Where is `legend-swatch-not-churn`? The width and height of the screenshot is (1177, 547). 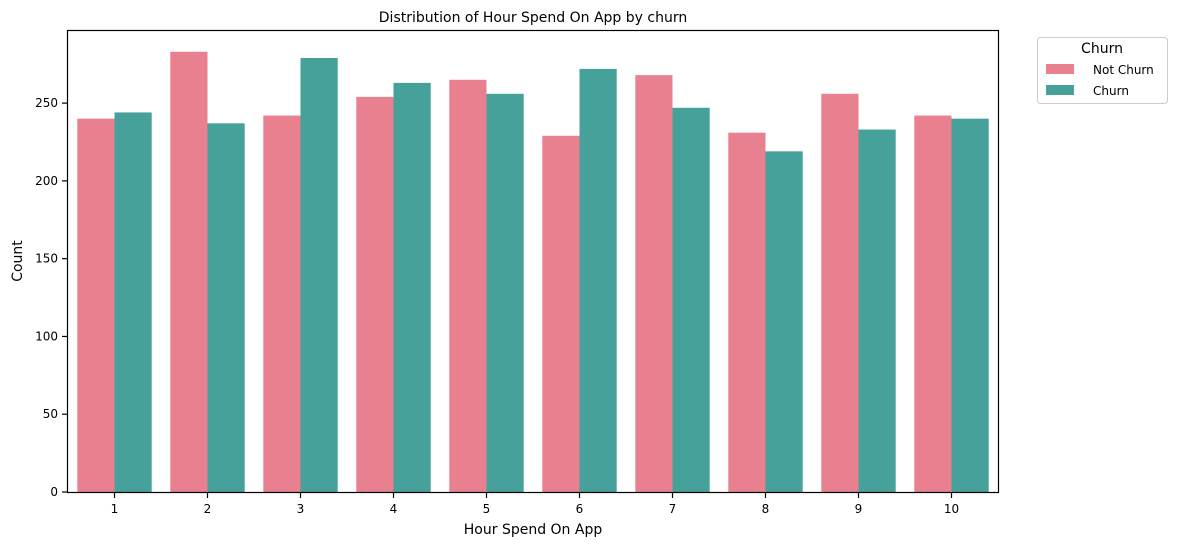
legend-swatch-not-churn is located at coordinates (1060, 69).